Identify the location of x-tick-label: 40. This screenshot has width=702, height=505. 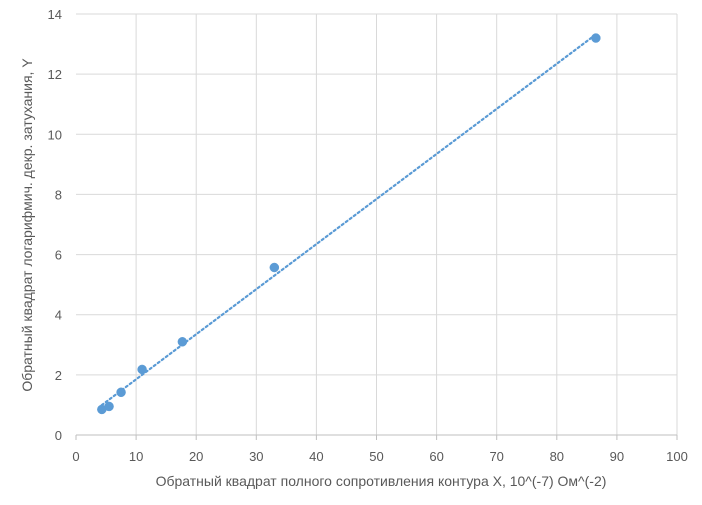
(316, 456).